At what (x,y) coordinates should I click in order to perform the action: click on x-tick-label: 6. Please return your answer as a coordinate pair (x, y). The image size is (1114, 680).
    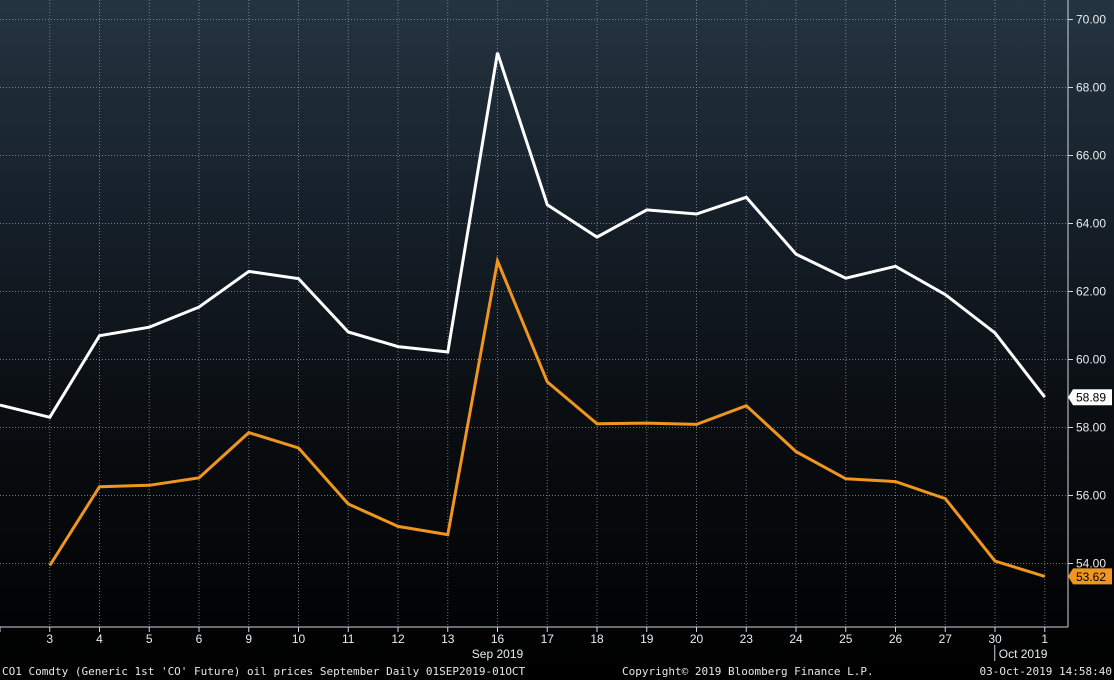
    Looking at the image, I should click on (199, 639).